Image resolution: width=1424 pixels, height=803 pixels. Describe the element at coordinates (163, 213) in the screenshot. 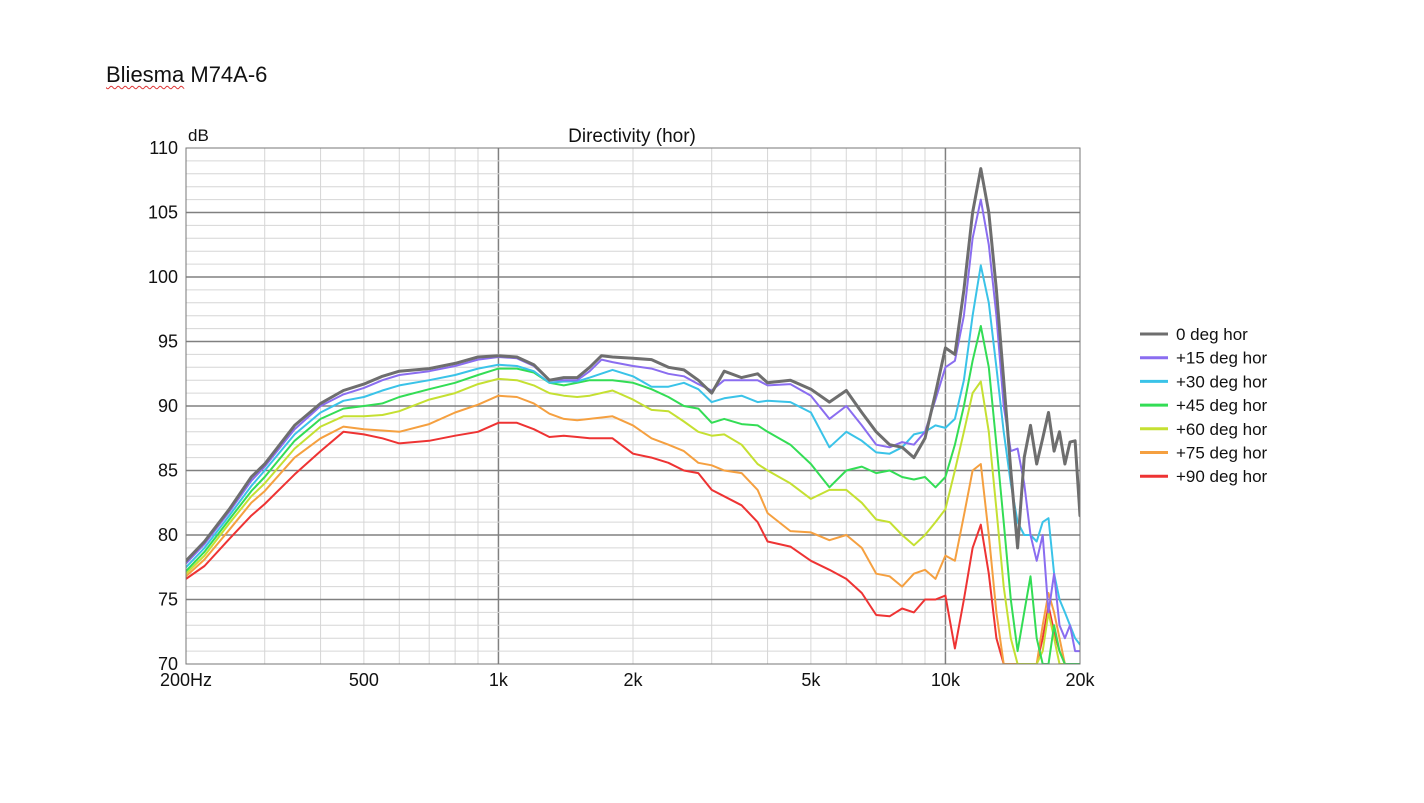

I see `y-tick-label: 105` at that location.